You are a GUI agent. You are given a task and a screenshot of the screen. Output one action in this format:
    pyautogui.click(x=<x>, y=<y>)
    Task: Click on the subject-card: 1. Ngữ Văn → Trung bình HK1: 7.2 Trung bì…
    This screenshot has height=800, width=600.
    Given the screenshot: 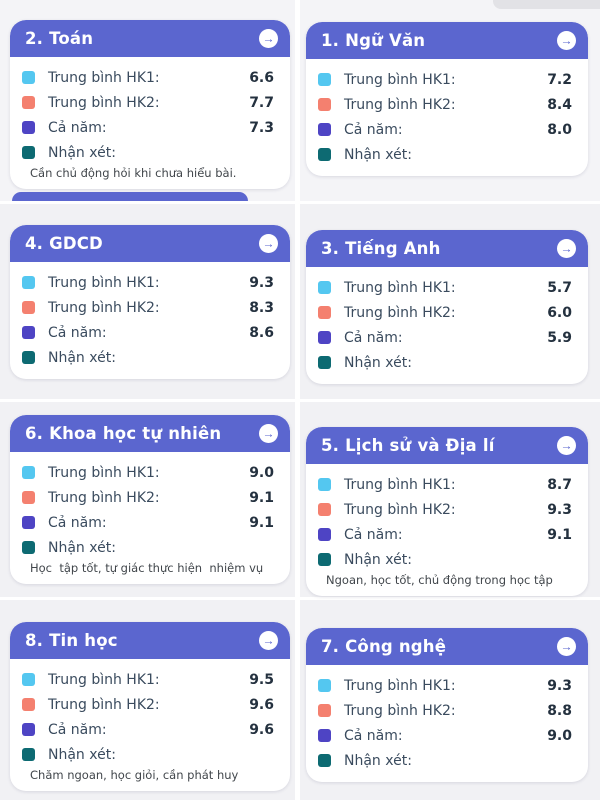 What is the action you would take?
    pyautogui.click(x=447, y=99)
    